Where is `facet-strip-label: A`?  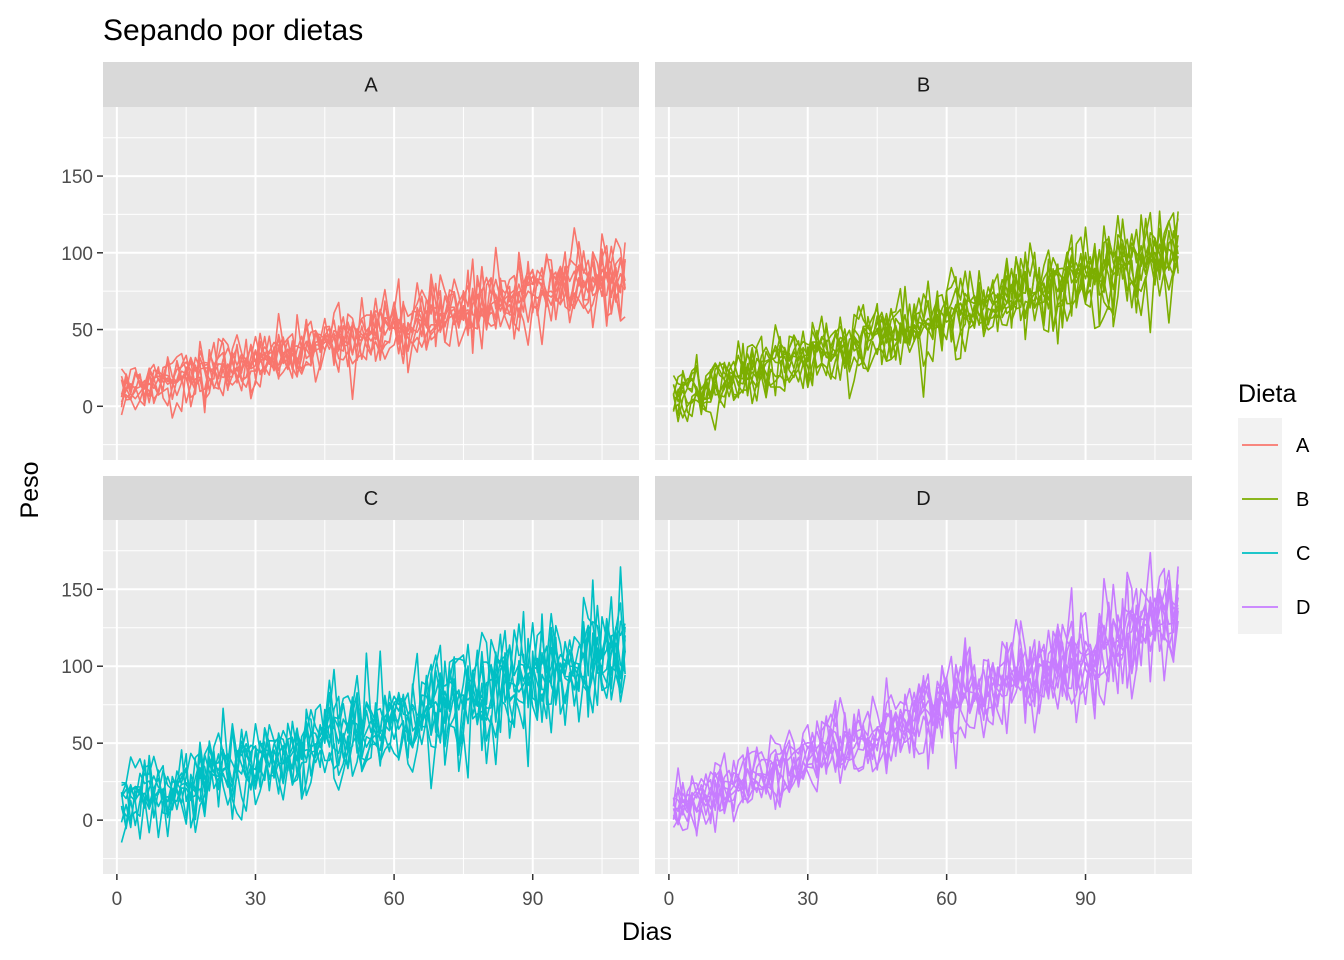
facet-strip-label: A is located at coordinates (371, 86).